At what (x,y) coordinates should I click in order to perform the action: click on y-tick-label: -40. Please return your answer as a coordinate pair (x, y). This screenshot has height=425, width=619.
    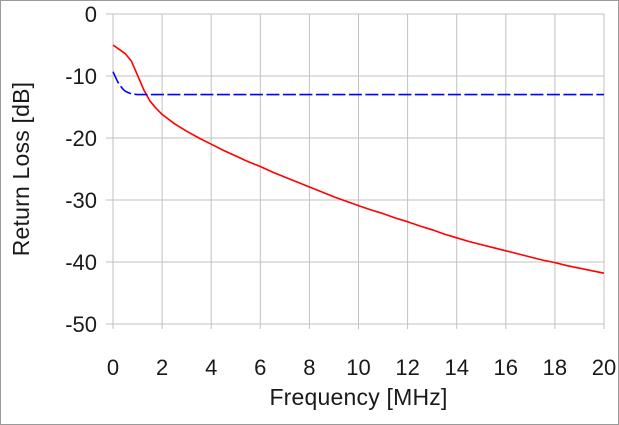
    Looking at the image, I should click on (81, 262).